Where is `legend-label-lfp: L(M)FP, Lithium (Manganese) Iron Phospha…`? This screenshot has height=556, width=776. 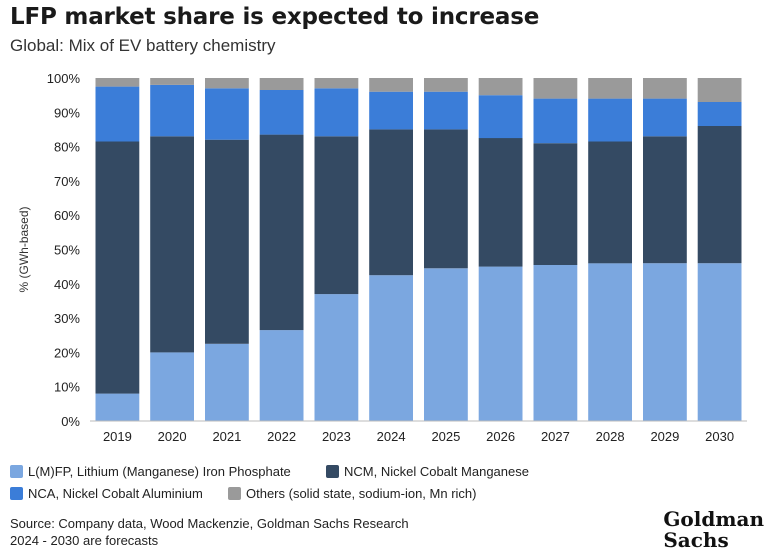 legend-label-lfp: L(M)FP, Lithium (Manganese) Iron Phospha… is located at coordinates (159, 471).